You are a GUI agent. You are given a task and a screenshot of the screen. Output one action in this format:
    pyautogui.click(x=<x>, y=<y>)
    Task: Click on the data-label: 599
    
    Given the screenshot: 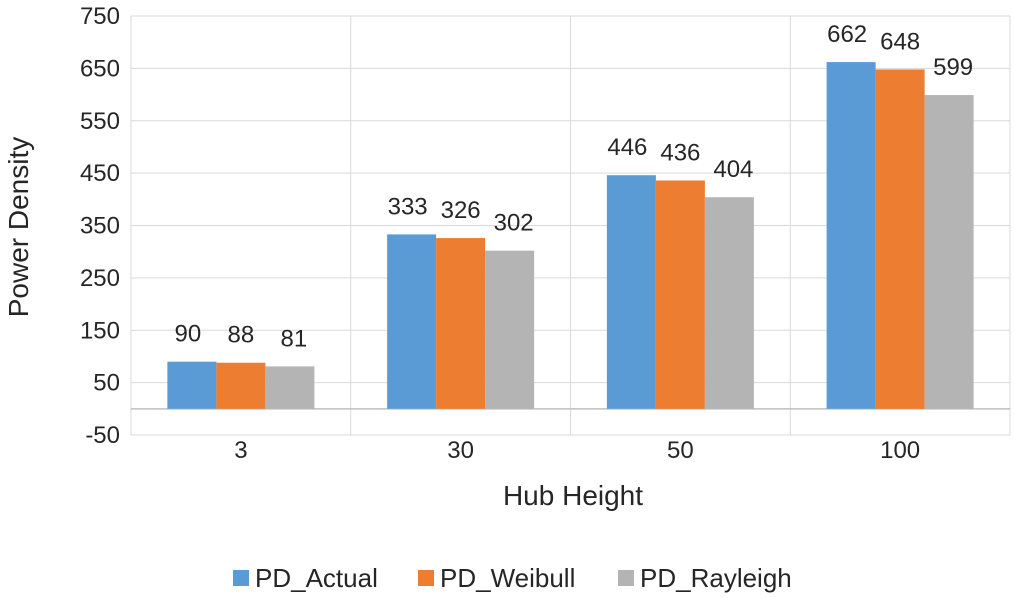 What is the action you would take?
    pyautogui.click(x=953, y=67)
    